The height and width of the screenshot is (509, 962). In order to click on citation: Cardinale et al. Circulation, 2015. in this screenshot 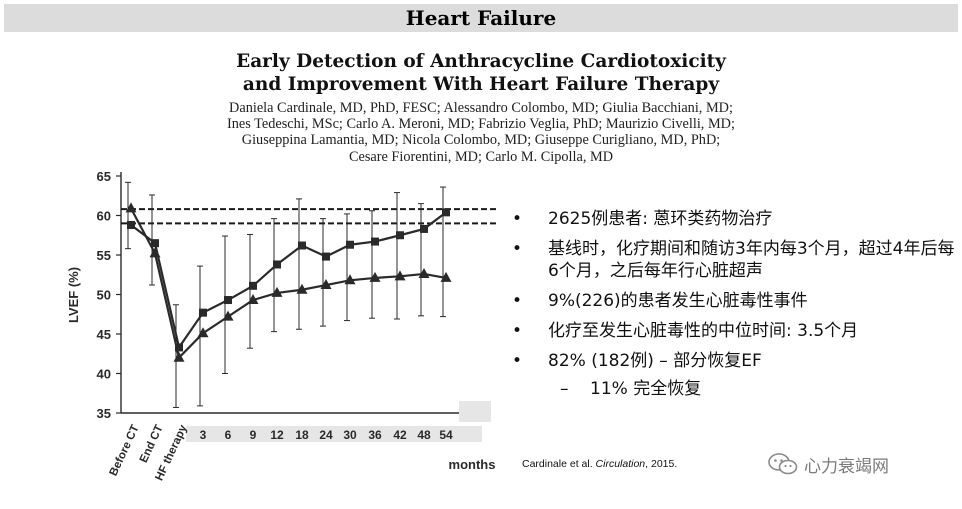, I will do `click(599, 464)`.